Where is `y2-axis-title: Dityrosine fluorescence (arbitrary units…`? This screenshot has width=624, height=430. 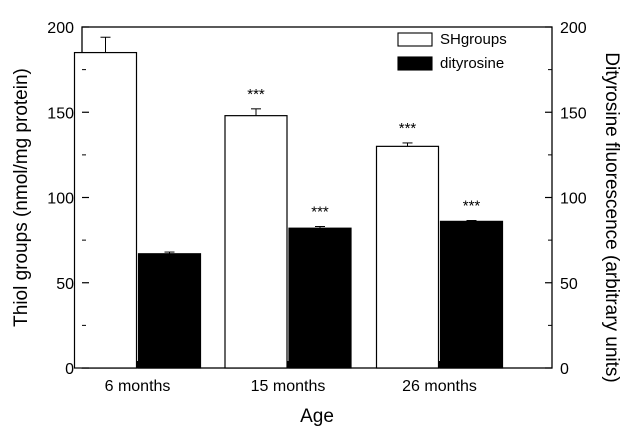 y2-axis-title: Dityrosine fluorescence (arbitrary units… is located at coordinates (611, 217).